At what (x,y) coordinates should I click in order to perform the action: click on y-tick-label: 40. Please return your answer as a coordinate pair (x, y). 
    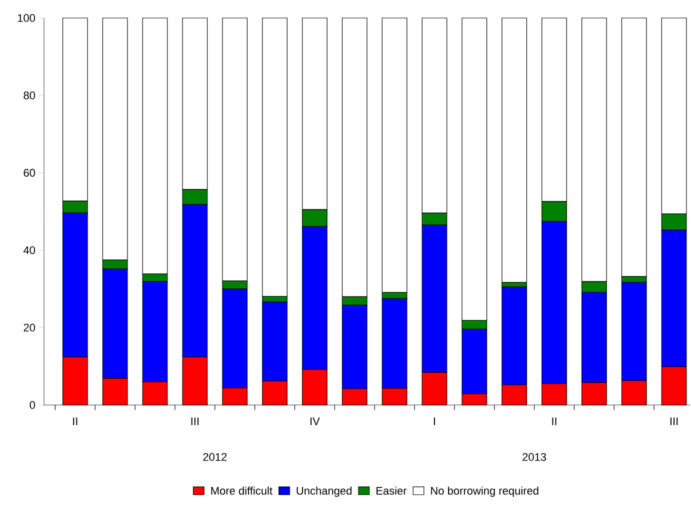
    Looking at the image, I should click on (29, 250).